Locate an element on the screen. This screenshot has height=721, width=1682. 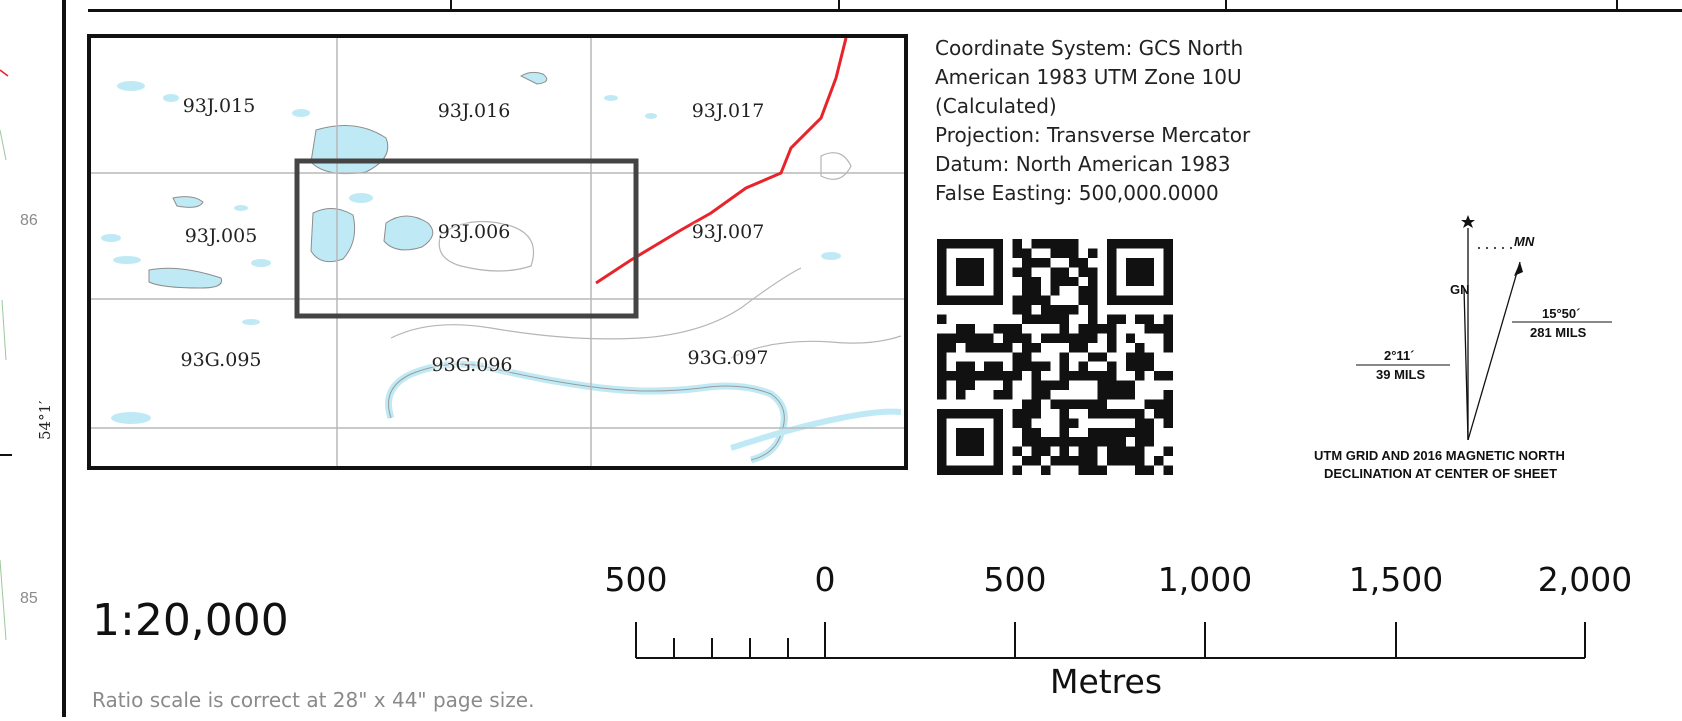
top-frame is located at coordinates (885, 6).